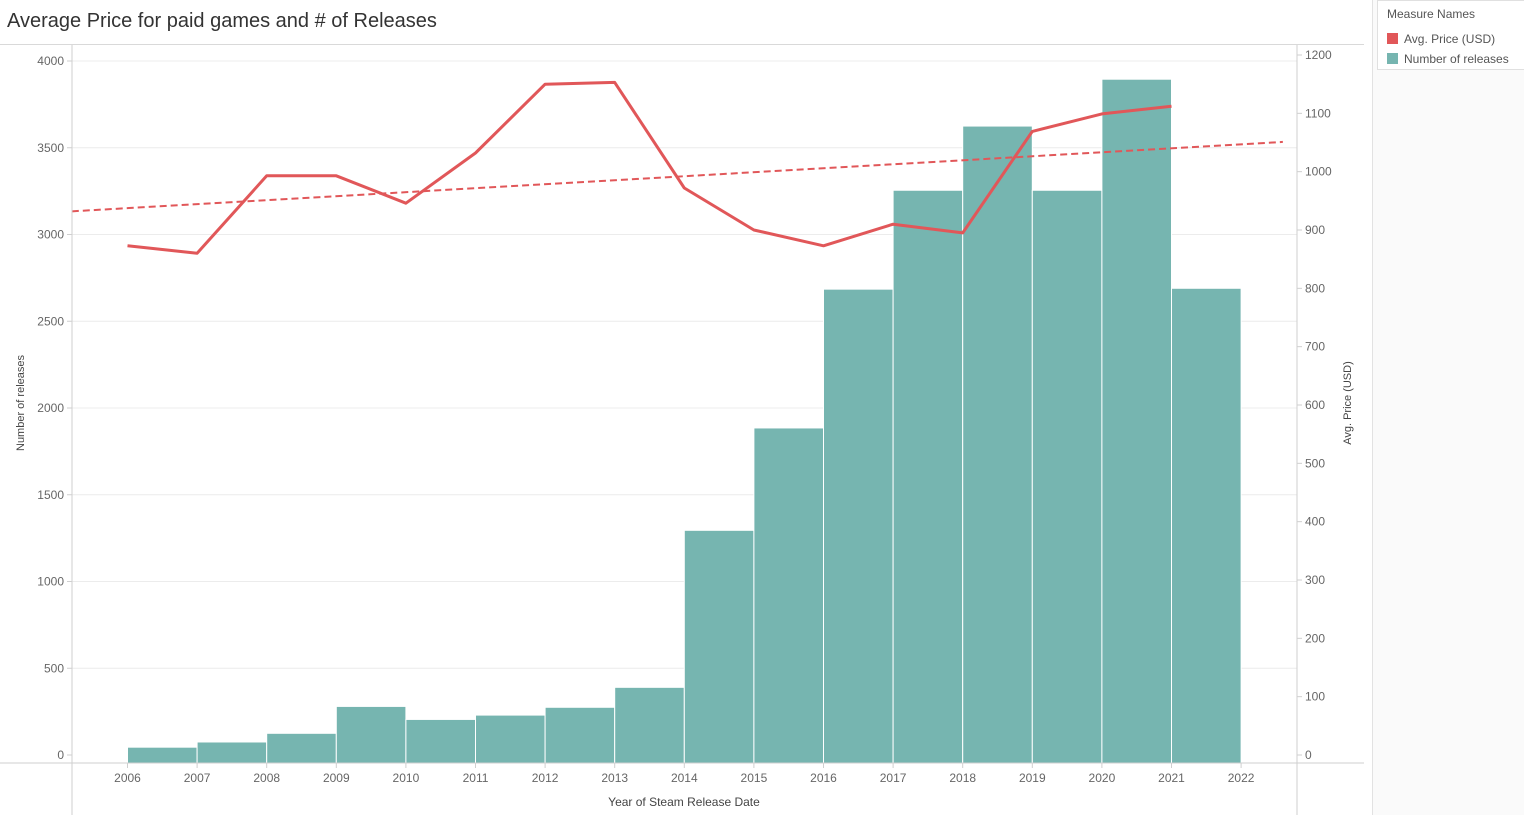 The width and height of the screenshot is (1524, 815). I want to click on avg-price-line, so click(649, 167).